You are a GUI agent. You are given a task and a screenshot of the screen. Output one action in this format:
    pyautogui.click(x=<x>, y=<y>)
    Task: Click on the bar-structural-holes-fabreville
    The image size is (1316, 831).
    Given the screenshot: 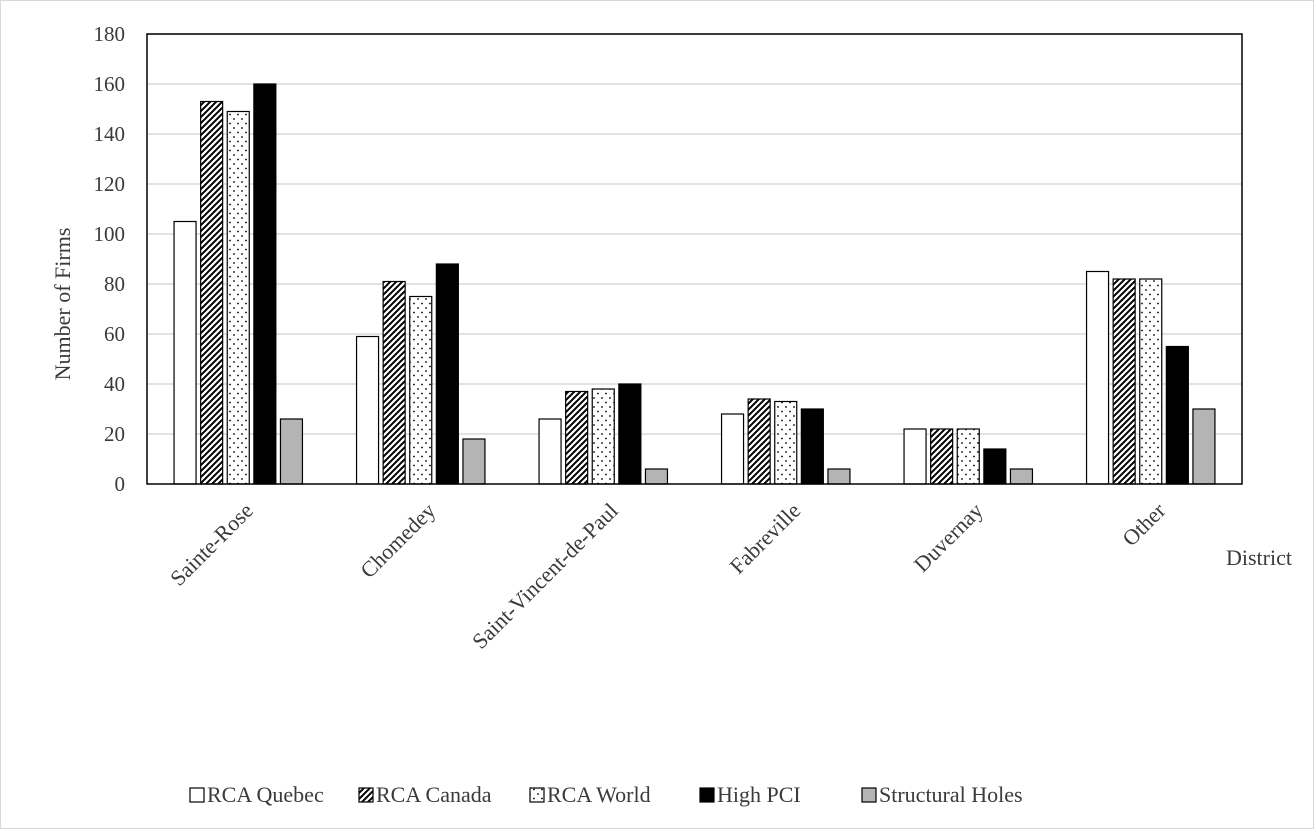 What is the action you would take?
    pyautogui.click(x=839, y=476)
    